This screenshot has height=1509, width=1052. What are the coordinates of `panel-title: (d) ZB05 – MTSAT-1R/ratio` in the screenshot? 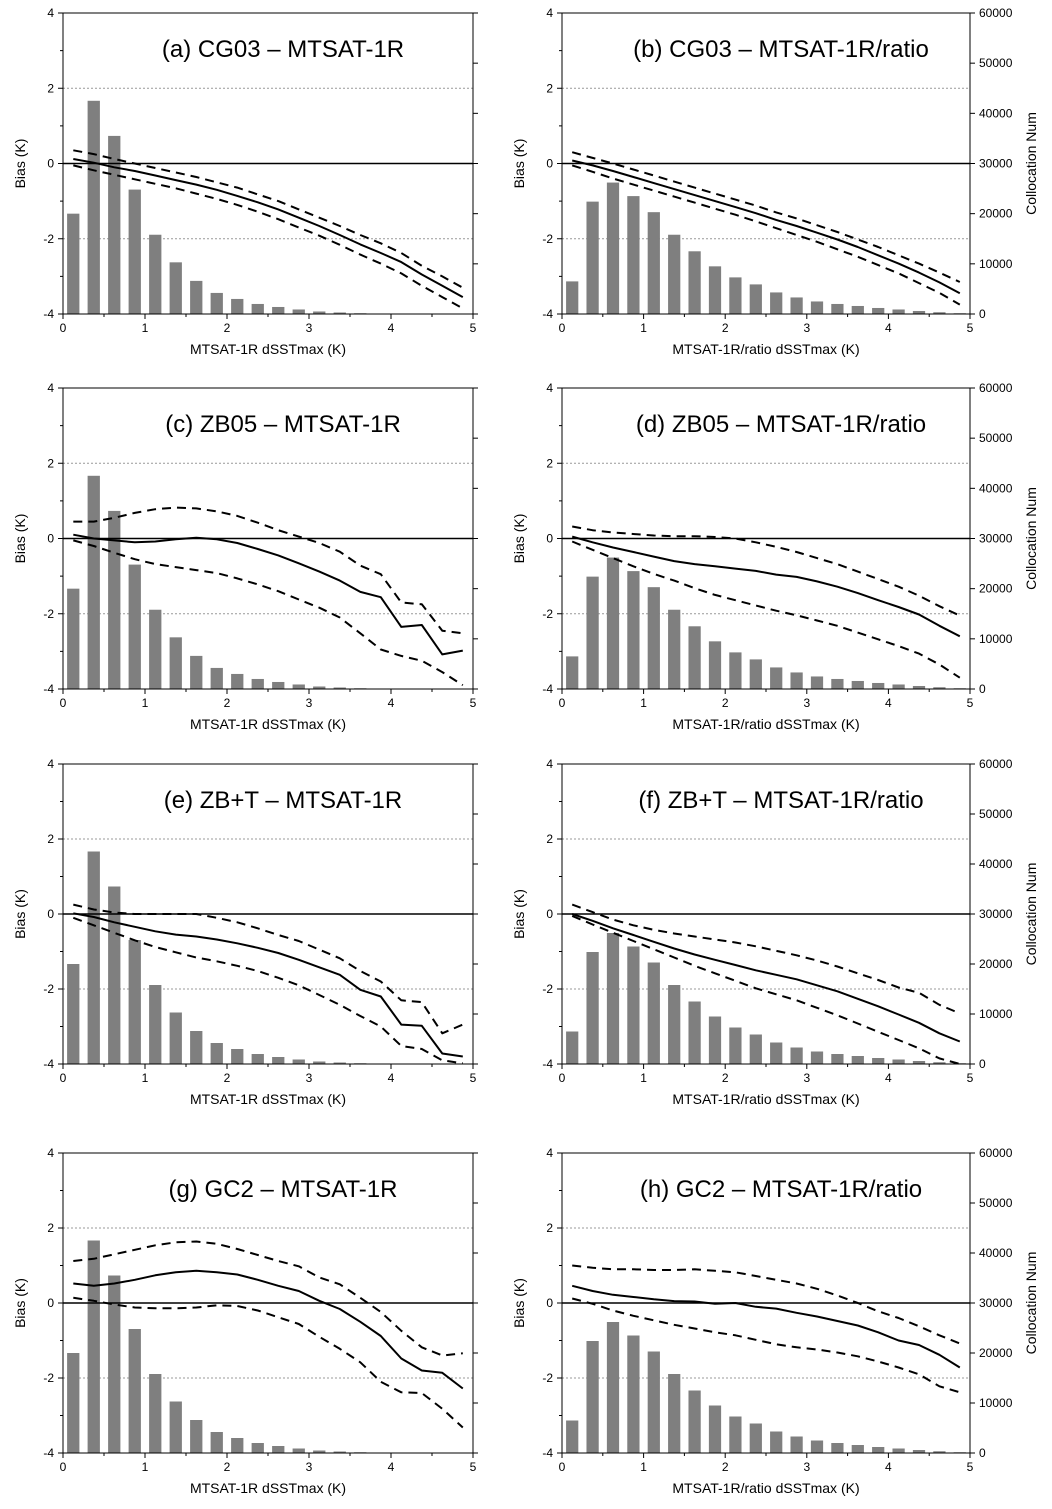 It's located at (781, 424).